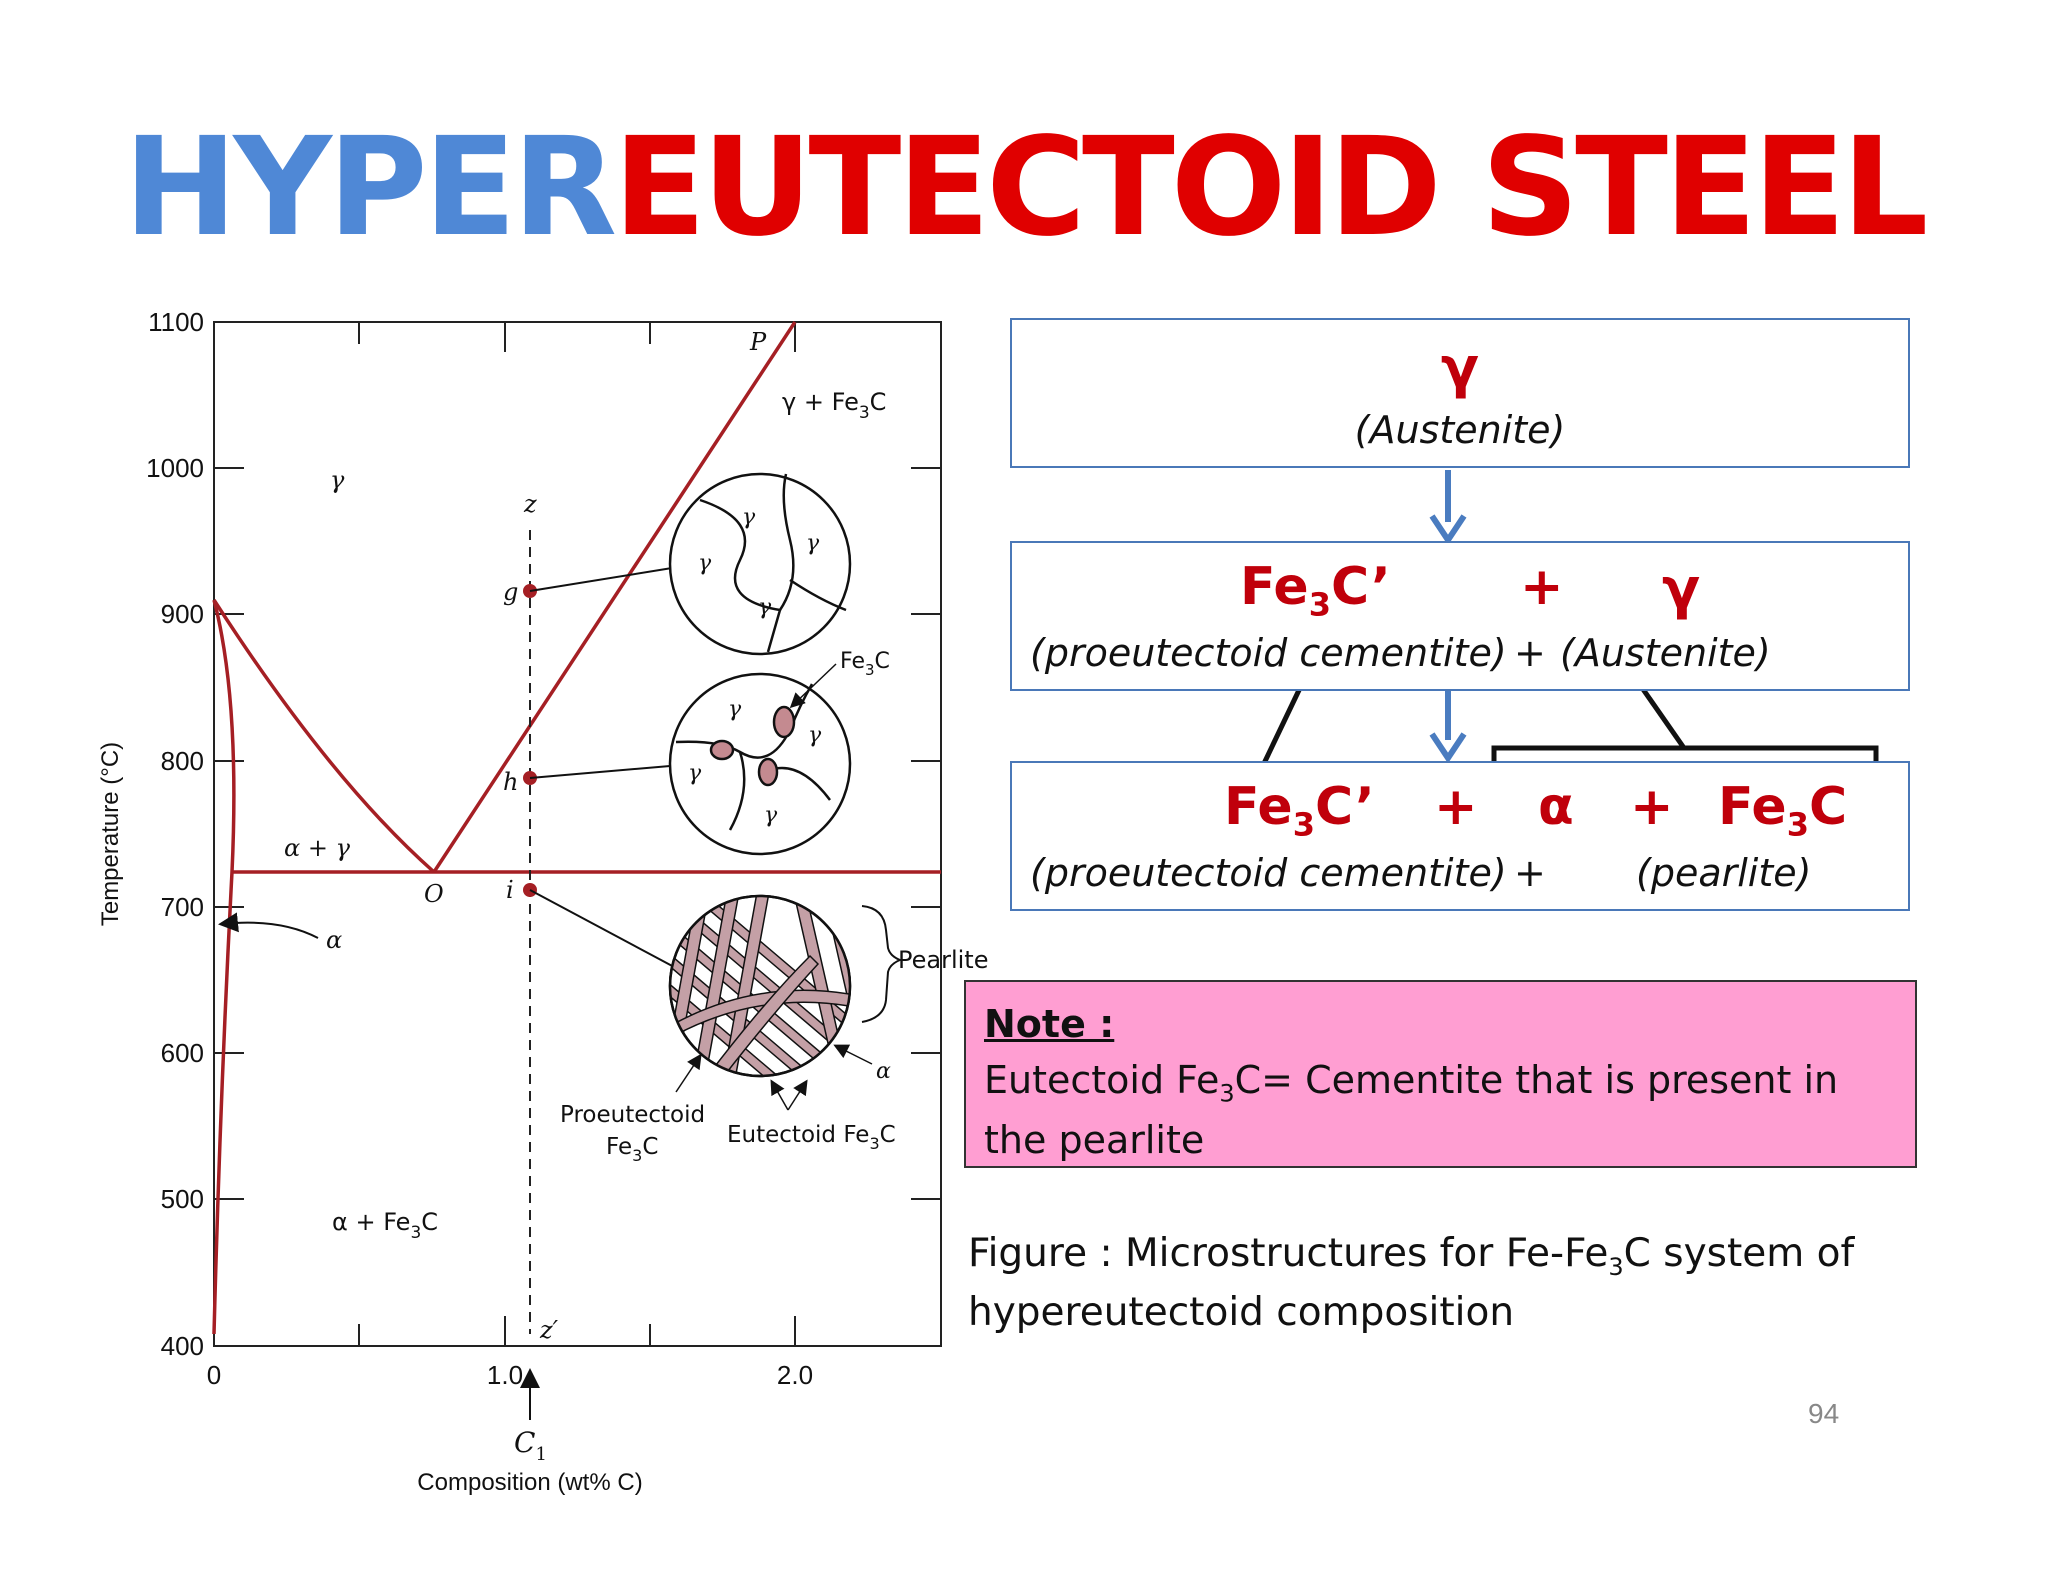 Image resolution: width=2048 pixels, height=1582 pixels. I want to click on caption-line2: hypereutectoid composition, so click(1241, 1312).